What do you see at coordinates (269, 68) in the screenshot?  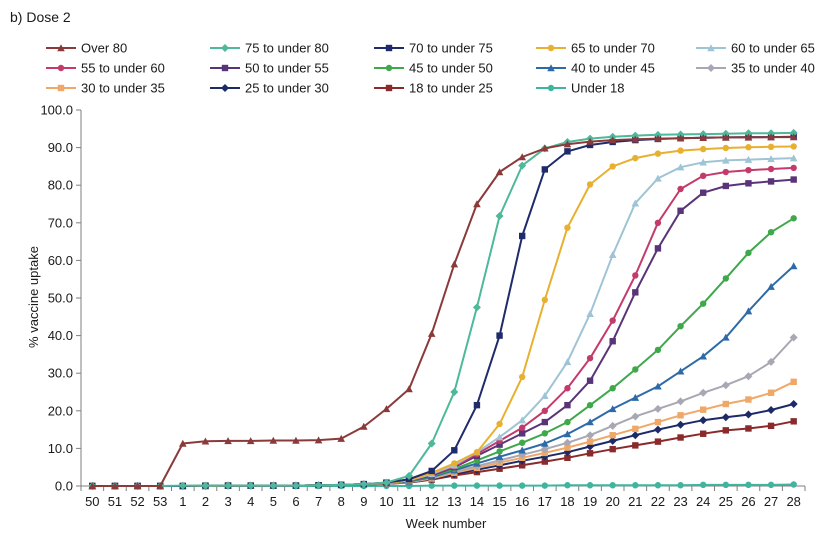 I see `legend-item: 50 to under 55` at bounding box center [269, 68].